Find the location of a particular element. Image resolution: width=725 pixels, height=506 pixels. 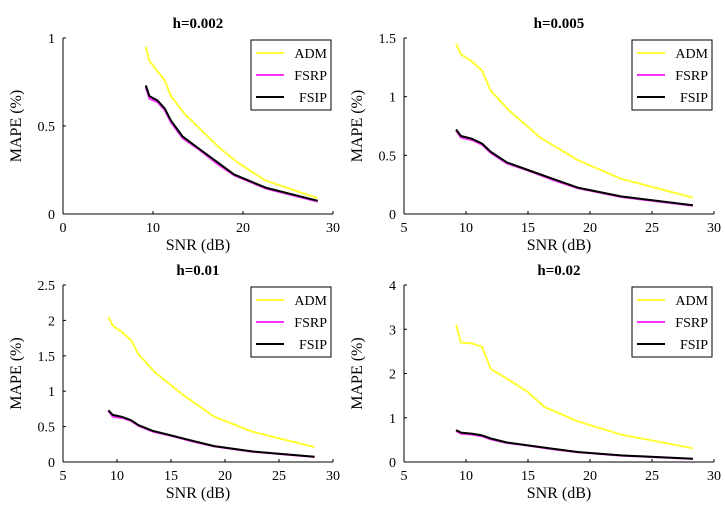

y-tick-label: 3 is located at coordinates (392, 330).